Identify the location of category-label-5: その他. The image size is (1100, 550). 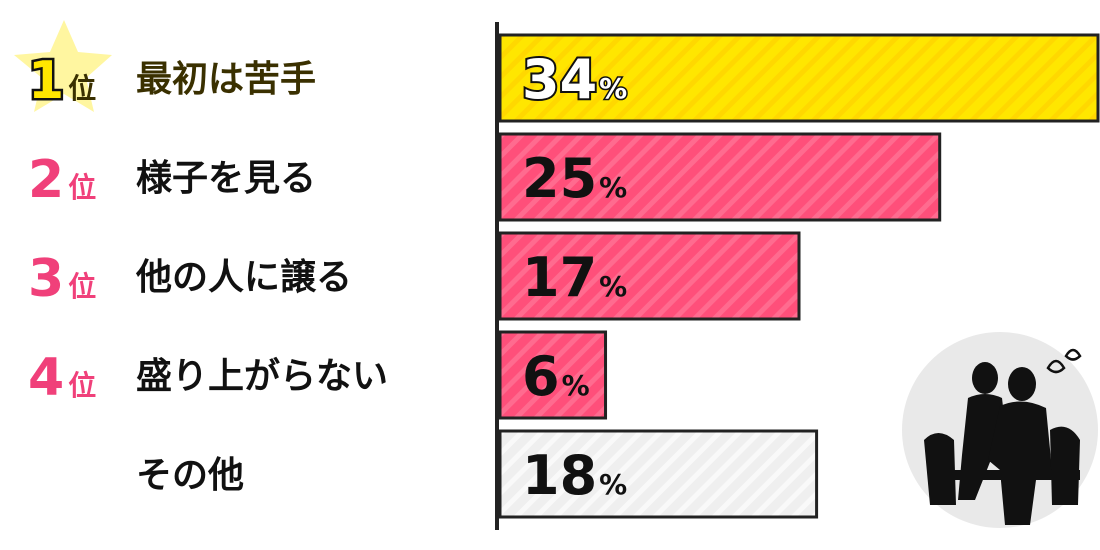
(190, 475).